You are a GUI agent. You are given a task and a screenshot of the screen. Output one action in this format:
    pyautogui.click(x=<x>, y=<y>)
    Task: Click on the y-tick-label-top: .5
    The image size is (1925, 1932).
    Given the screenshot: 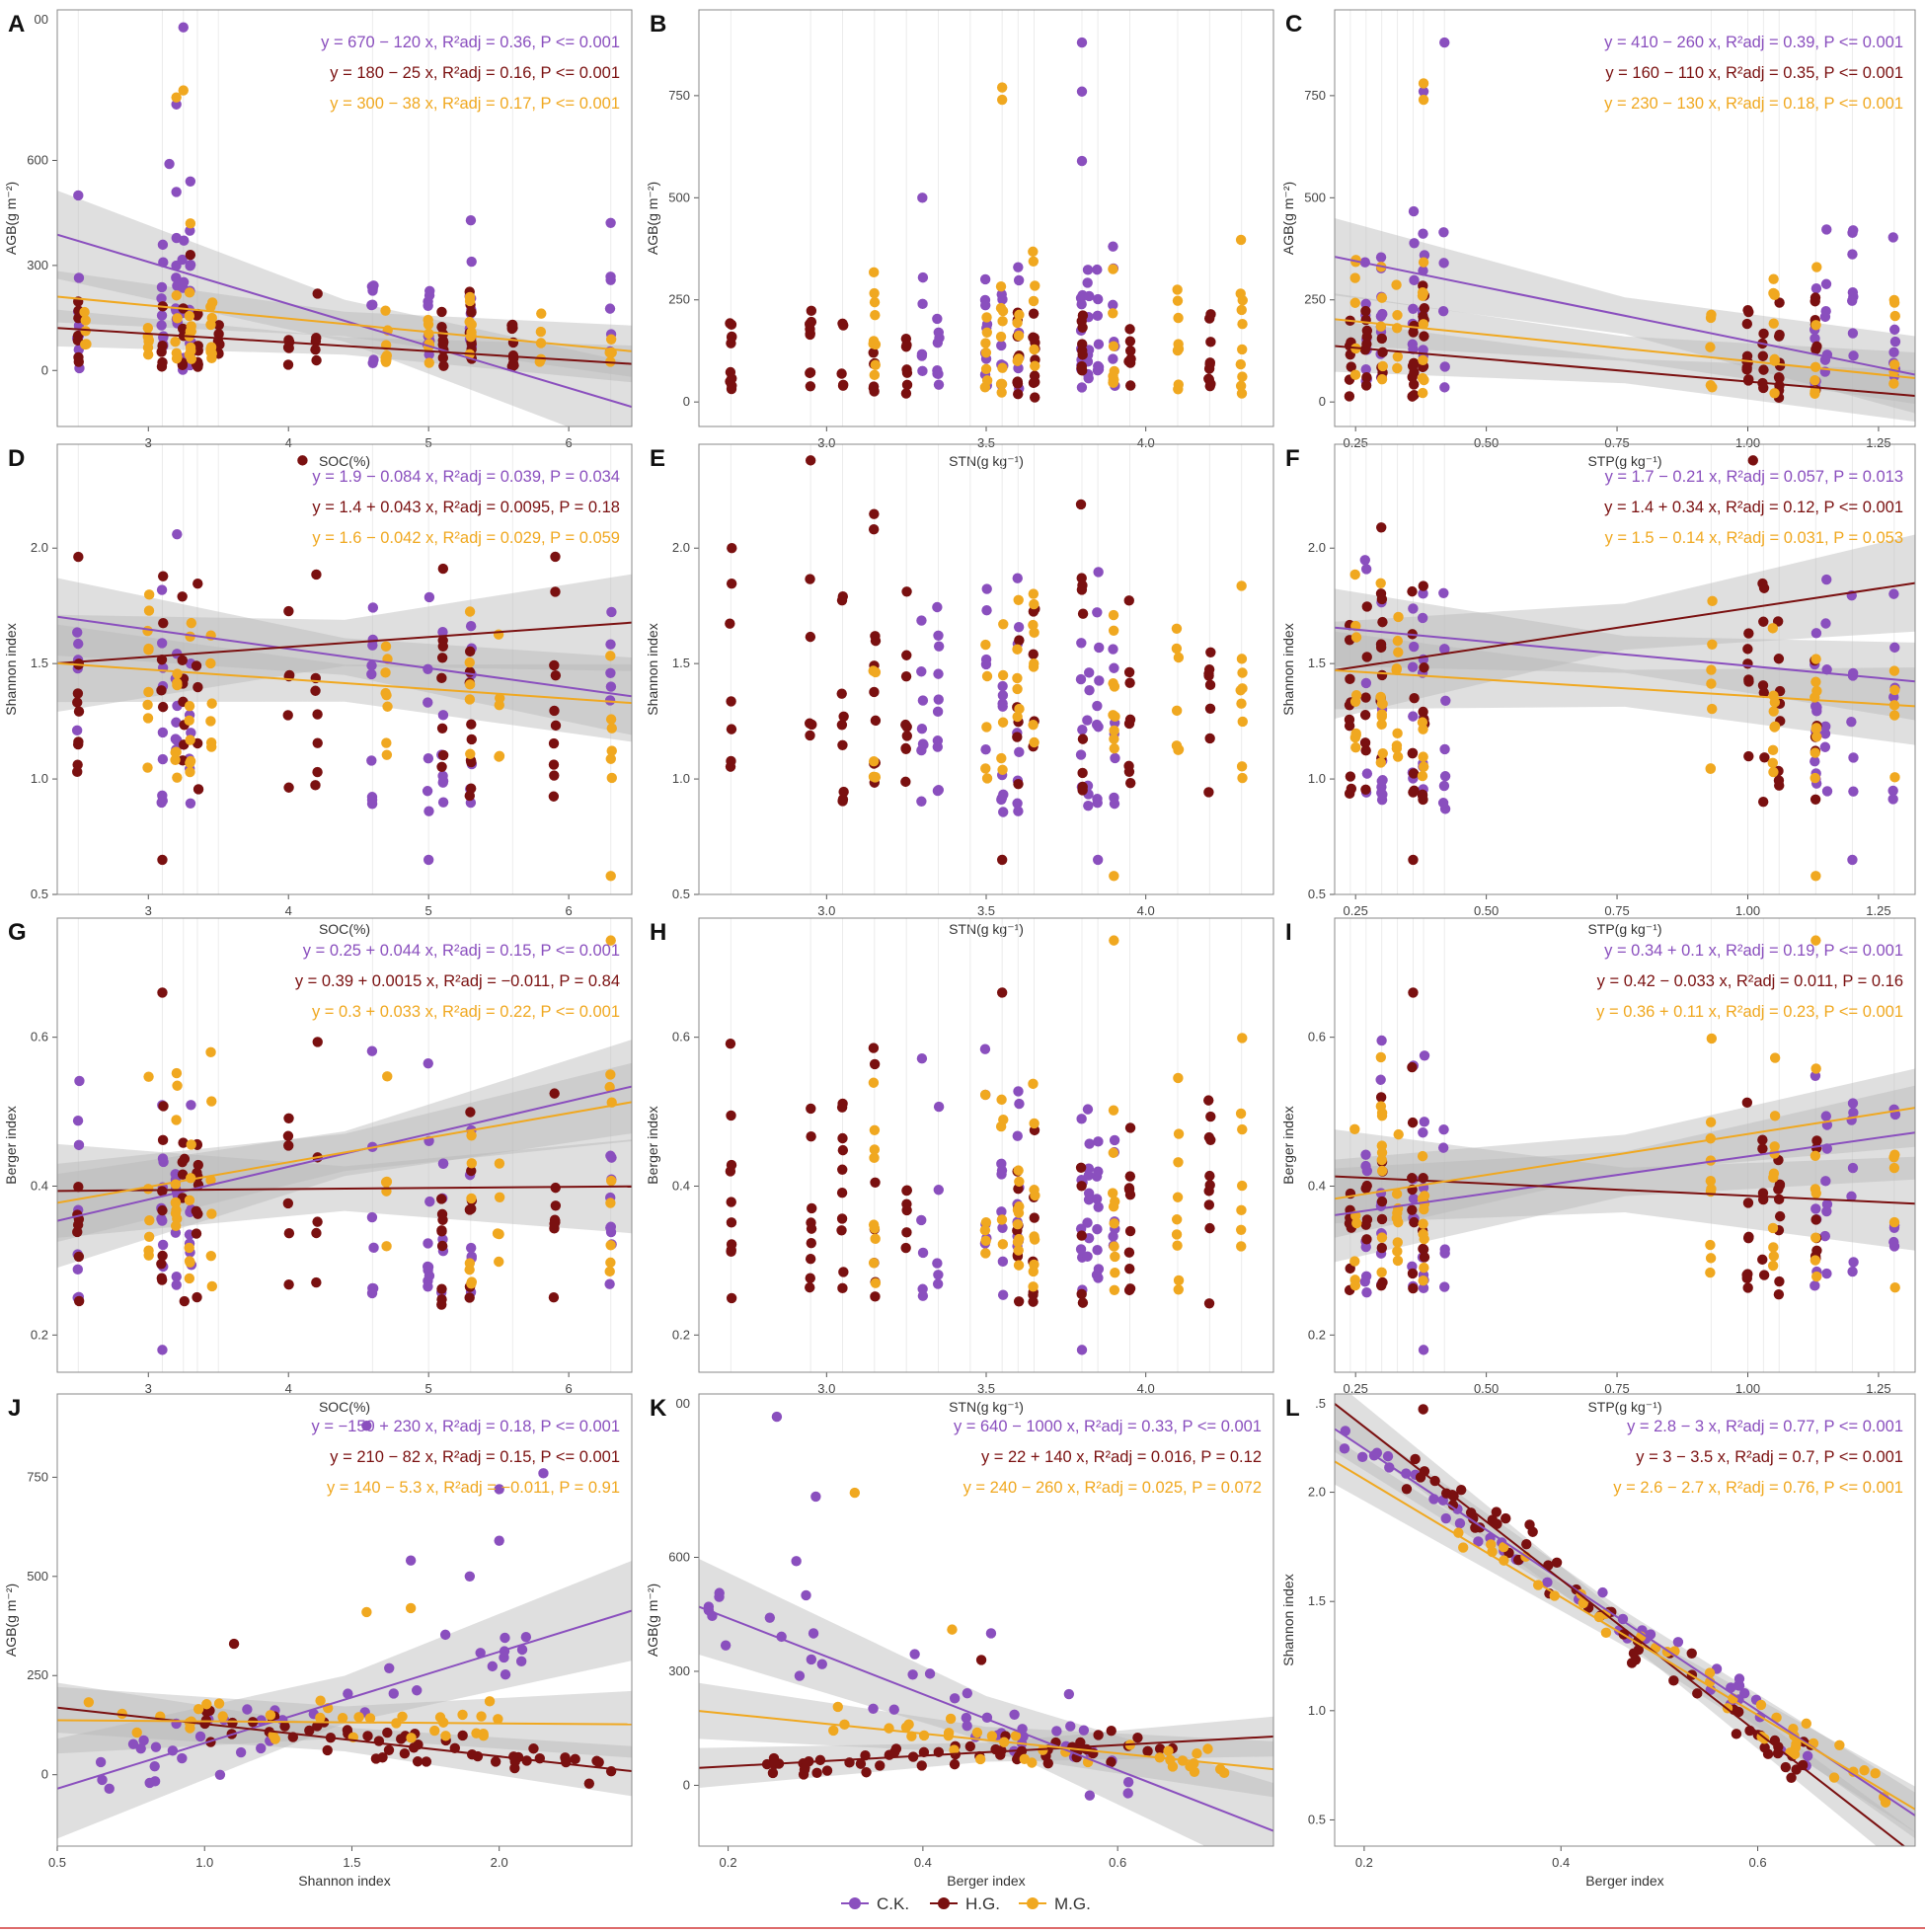 What is the action you would take?
    pyautogui.click(x=1320, y=1403)
    